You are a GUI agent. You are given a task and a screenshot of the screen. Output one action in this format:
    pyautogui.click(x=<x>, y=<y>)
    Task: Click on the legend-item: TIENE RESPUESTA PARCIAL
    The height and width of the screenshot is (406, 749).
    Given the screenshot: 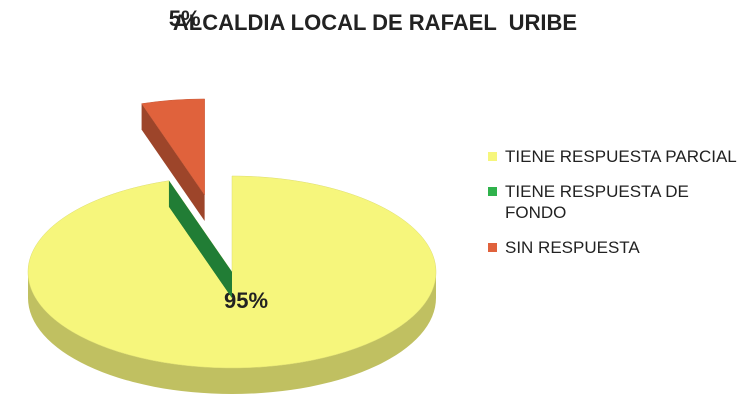 What is the action you would take?
    pyautogui.click(x=613, y=156)
    